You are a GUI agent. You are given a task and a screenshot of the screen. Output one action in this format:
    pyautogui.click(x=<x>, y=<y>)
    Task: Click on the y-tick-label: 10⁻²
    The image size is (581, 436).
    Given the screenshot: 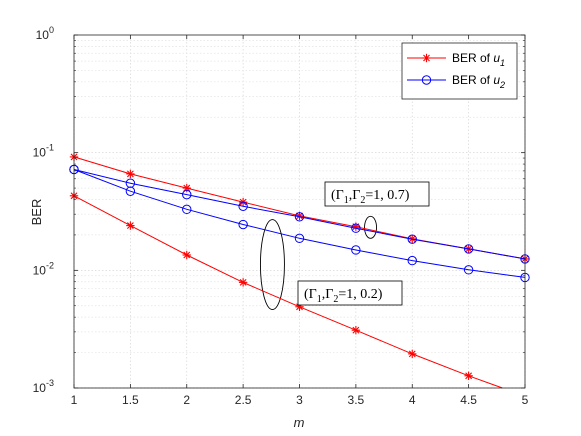 What is the action you would take?
    pyautogui.click(x=43, y=268)
    